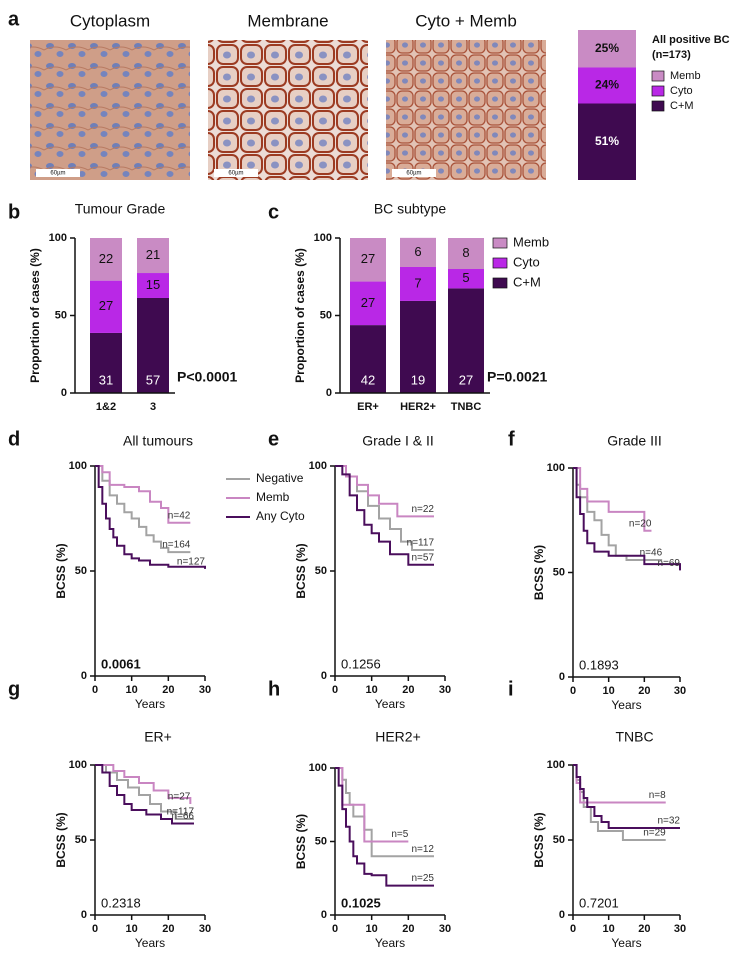 This screenshot has height=966, width=748. Describe the element at coordinates (634, 737) in the screenshot. I see `chart-title: TNBC` at that location.